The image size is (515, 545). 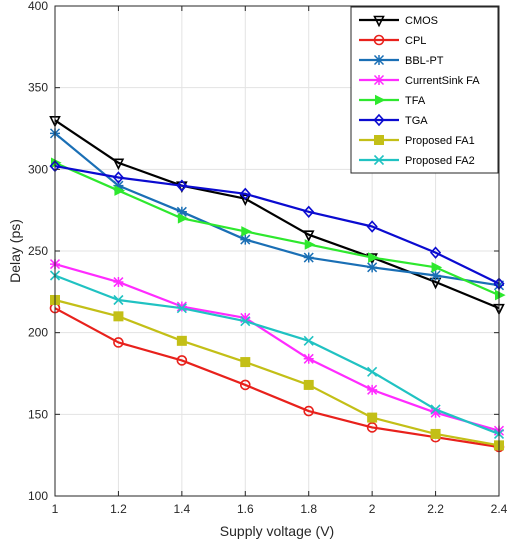 What do you see at coordinates (398, 21) in the screenshot?
I see `legend-item-cmos: CMOS` at bounding box center [398, 21].